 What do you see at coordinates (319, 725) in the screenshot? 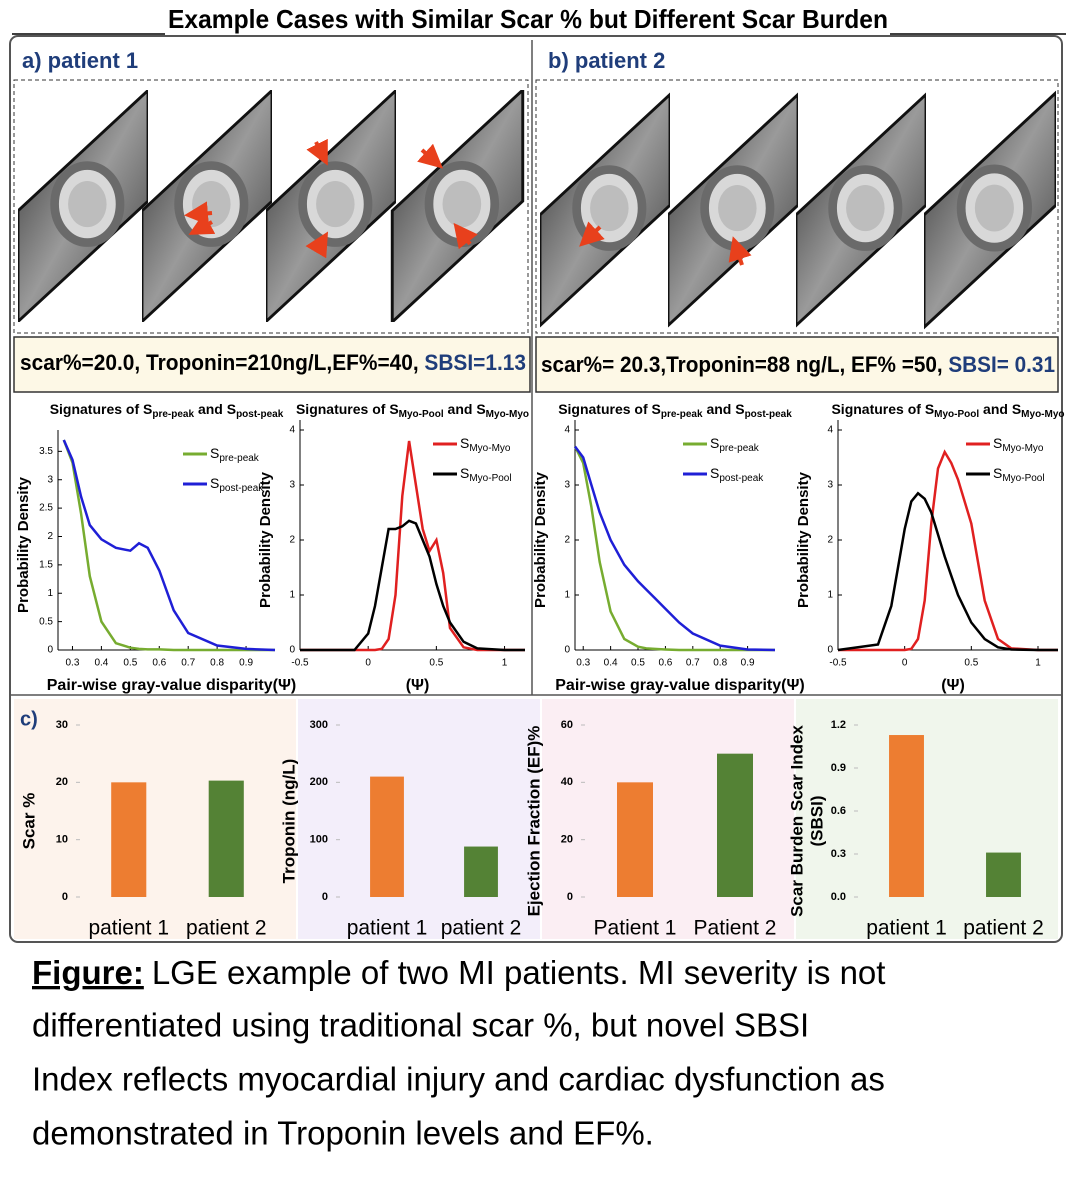
I see `y-tick-label: 300` at bounding box center [319, 725].